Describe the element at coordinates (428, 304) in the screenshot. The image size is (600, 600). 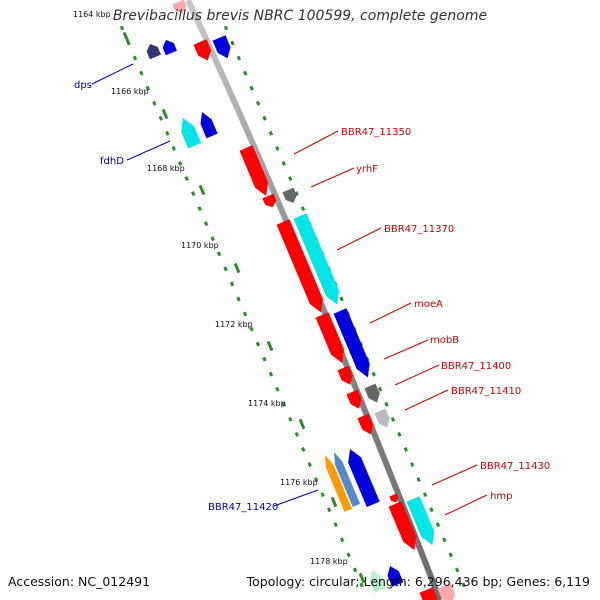
I see `gene-label-moea: moeA` at that location.